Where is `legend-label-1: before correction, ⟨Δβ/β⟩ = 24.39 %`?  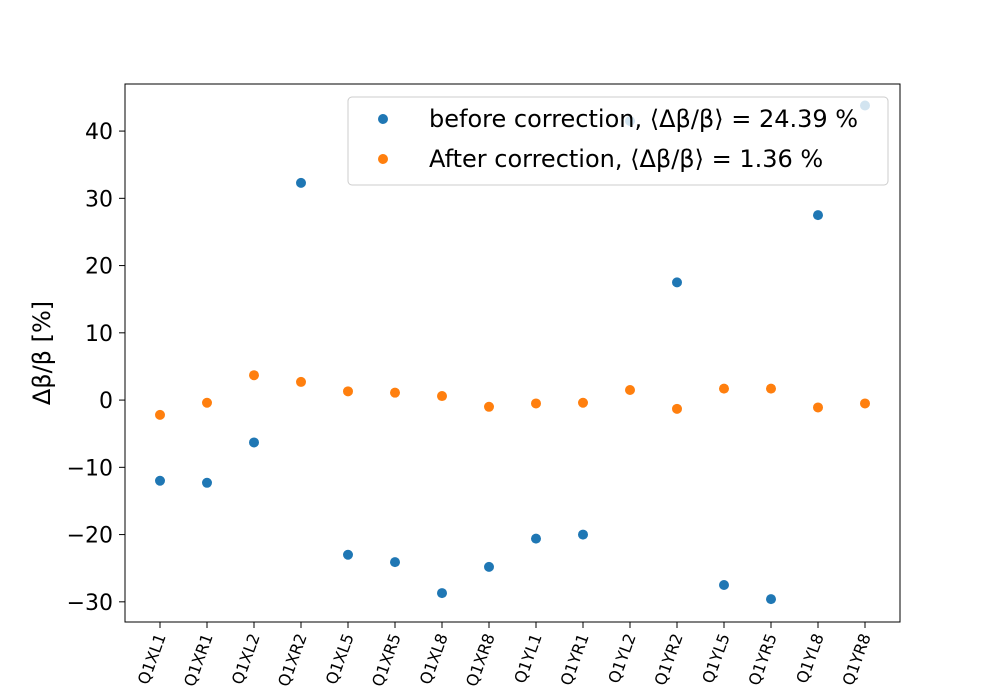
legend-label-1: before correction, ⟨Δβ/β⟩ = 24.39 % is located at coordinates (643, 119).